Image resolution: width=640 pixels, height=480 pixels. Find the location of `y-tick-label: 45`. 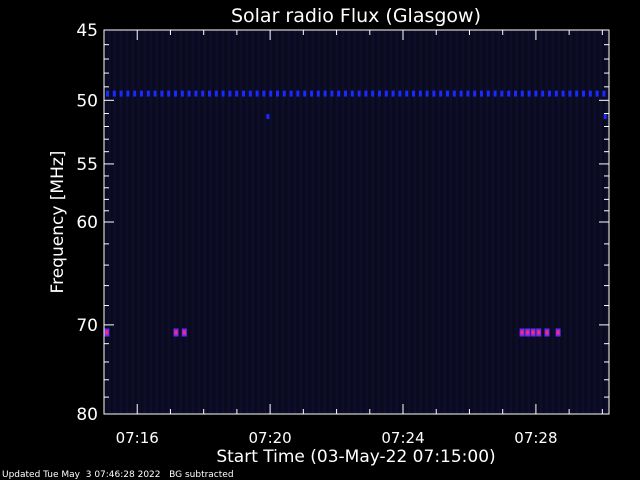

y-tick-label: 45 is located at coordinates (87, 31).